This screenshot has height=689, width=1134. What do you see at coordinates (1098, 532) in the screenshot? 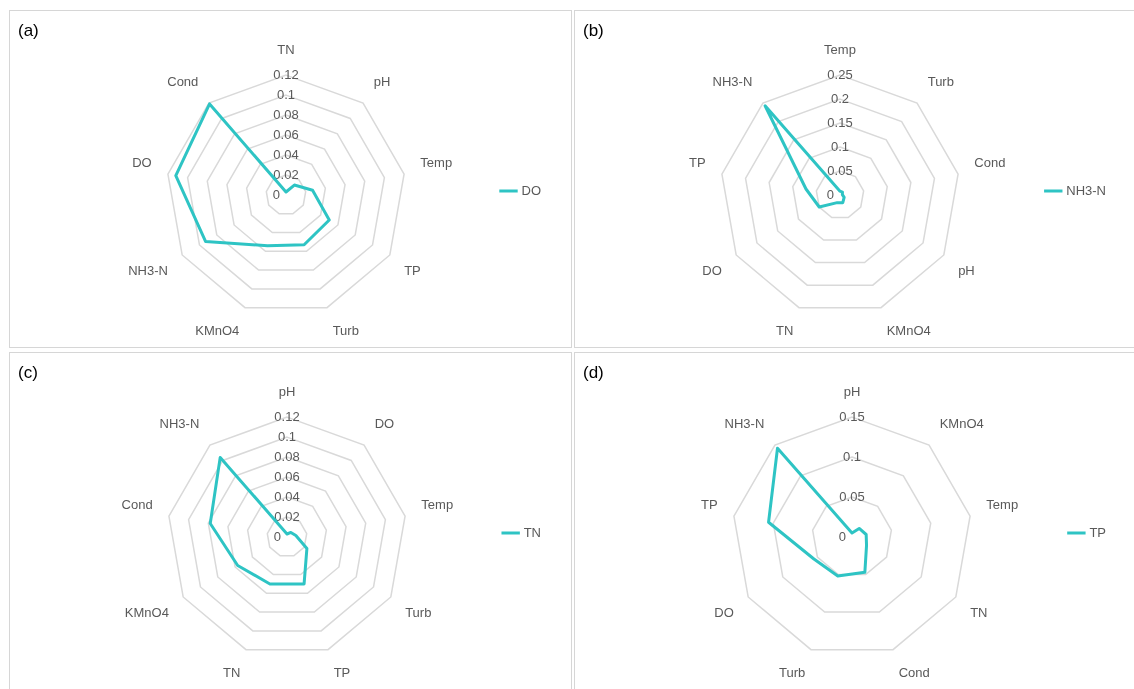
I see `legend-label: TP` at bounding box center [1098, 532].